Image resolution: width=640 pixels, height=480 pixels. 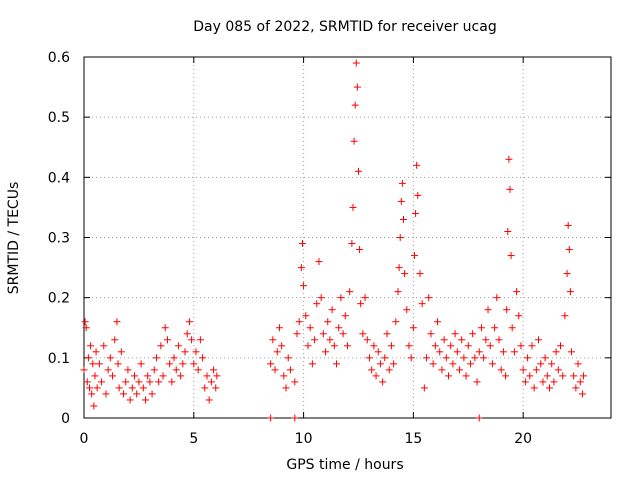 What do you see at coordinates (523, 439) in the screenshot?
I see `x-tick-label: 20` at bounding box center [523, 439].